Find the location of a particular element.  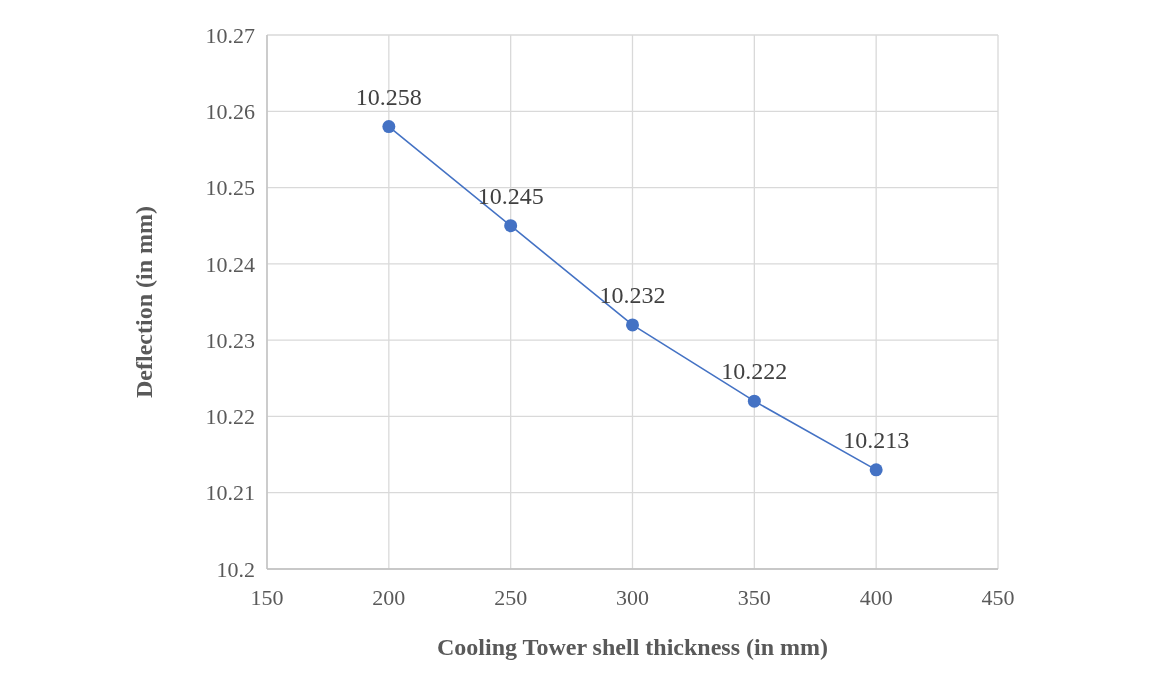

x-tick-label: 300 is located at coordinates (632, 597).